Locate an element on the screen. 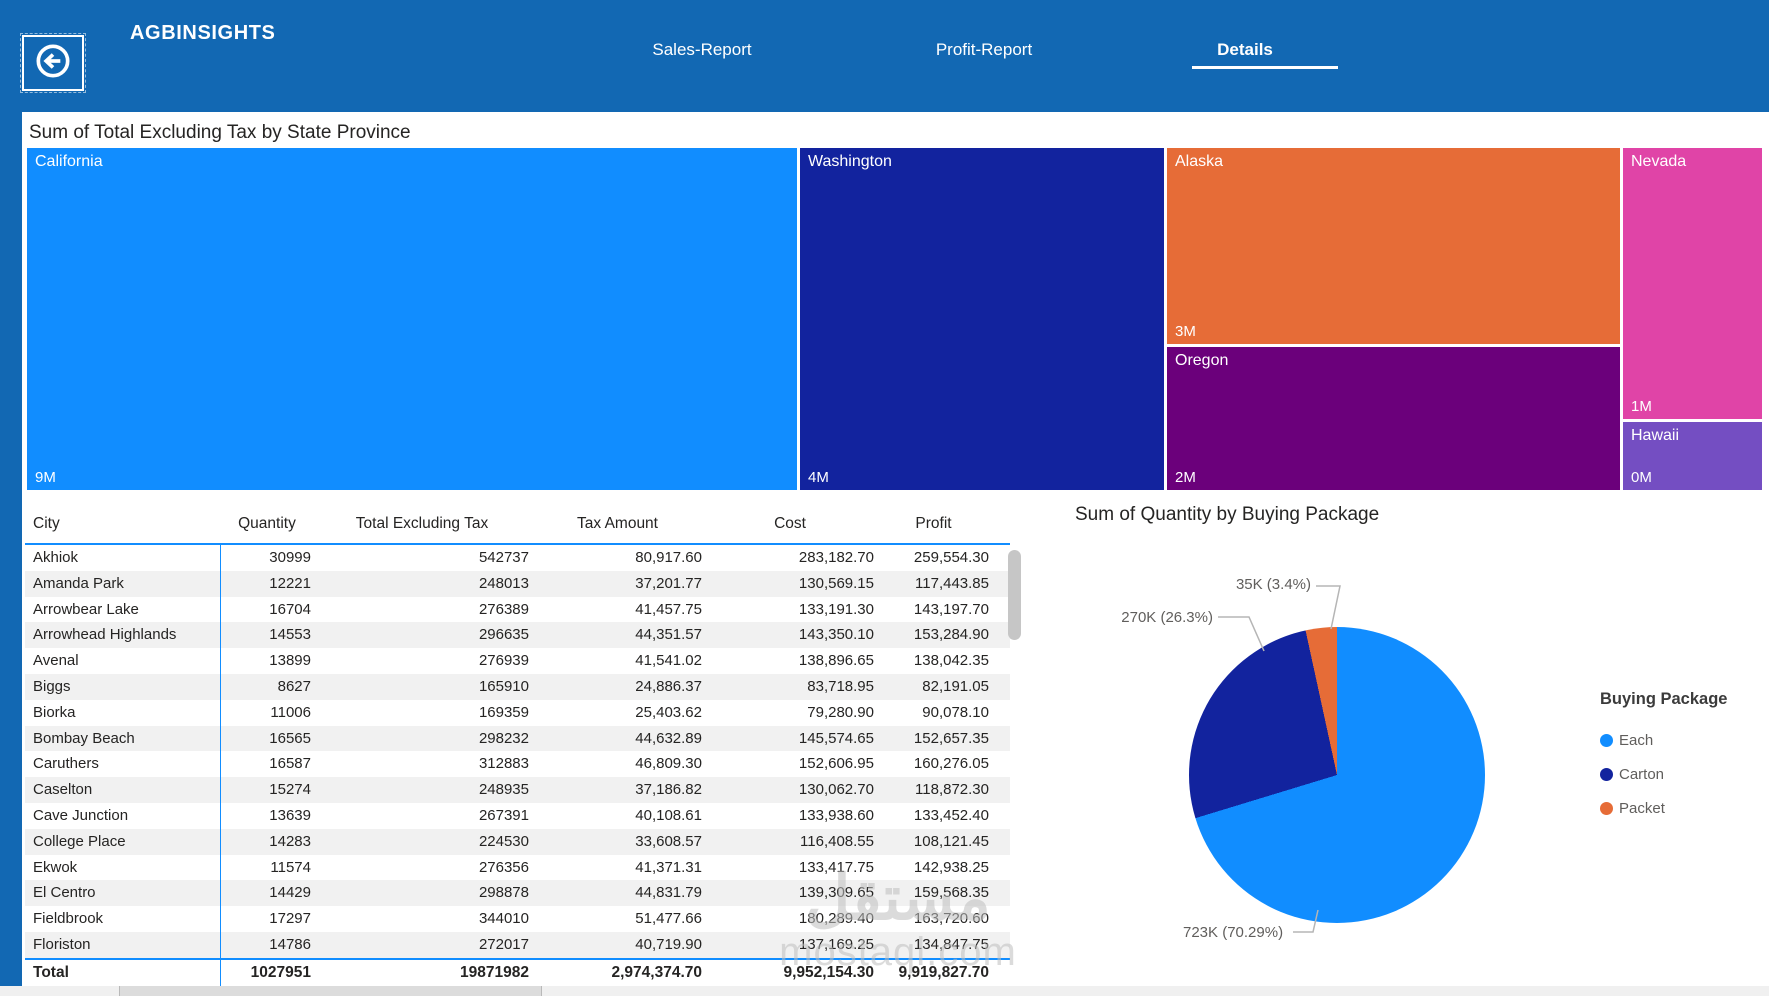 The image size is (1769, 996). legend-item-each: Each is located at coordinates (1663, 740).